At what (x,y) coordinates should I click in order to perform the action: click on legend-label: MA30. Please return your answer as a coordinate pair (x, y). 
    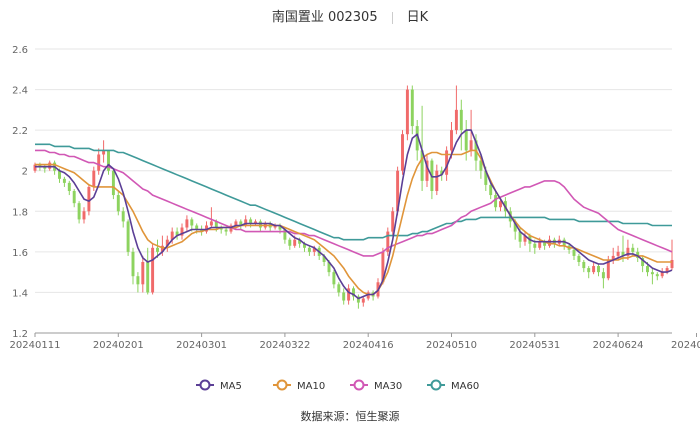
    Looking at the image, I should click on (388, 386).